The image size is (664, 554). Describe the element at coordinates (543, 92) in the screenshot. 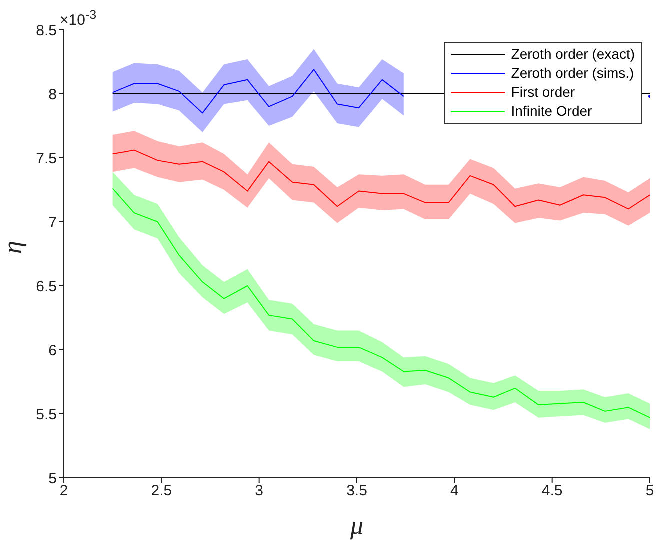

I see `legend-label: First order` at that location.